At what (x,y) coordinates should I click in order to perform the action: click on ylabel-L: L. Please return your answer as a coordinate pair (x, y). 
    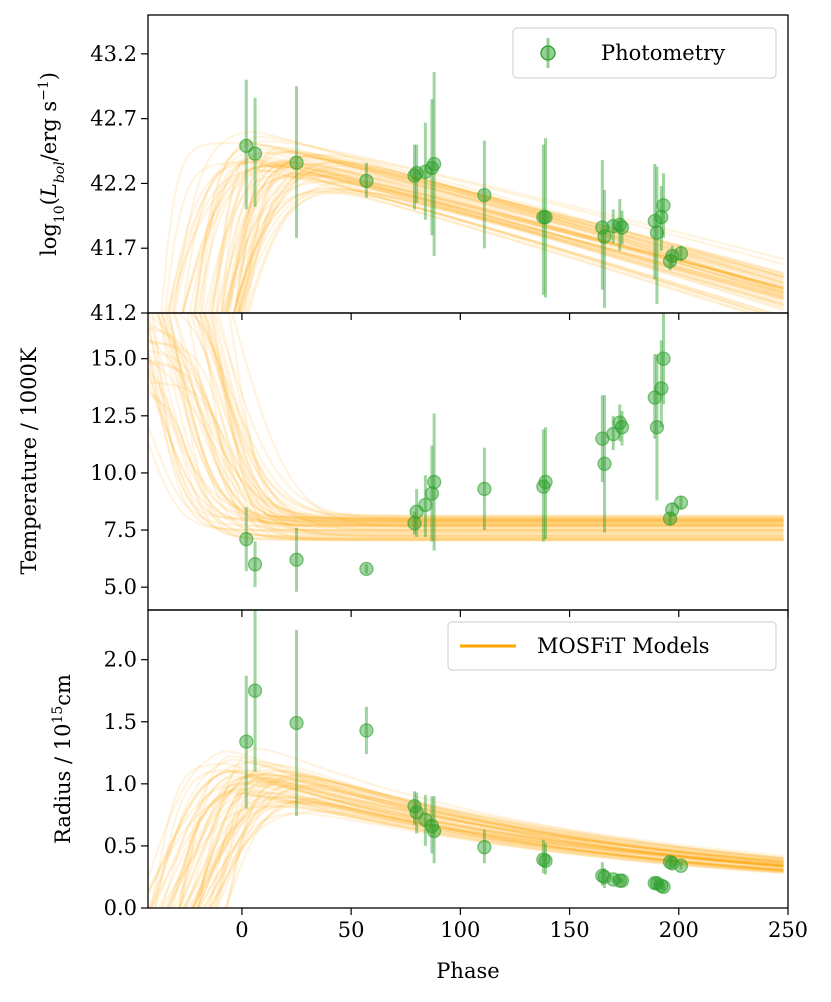
    Looking at the image, I should click on (49, 190).